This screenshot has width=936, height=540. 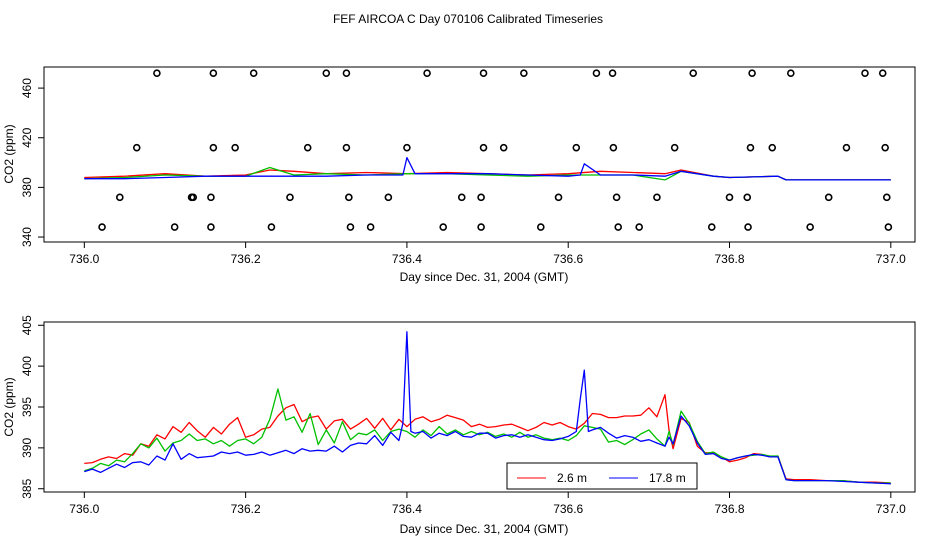 I want to click on bottom-y-tick-label: 390, so click(x=27, y=448).